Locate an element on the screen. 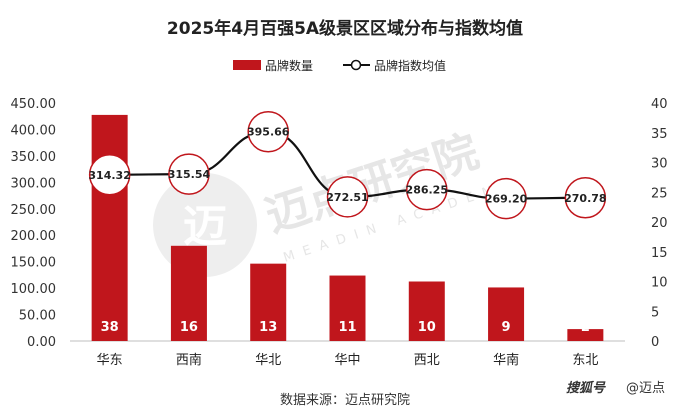 This screenshot has width=690, height=411. y-left-tick-label: 150.00 is located at coordinates (34, 263).